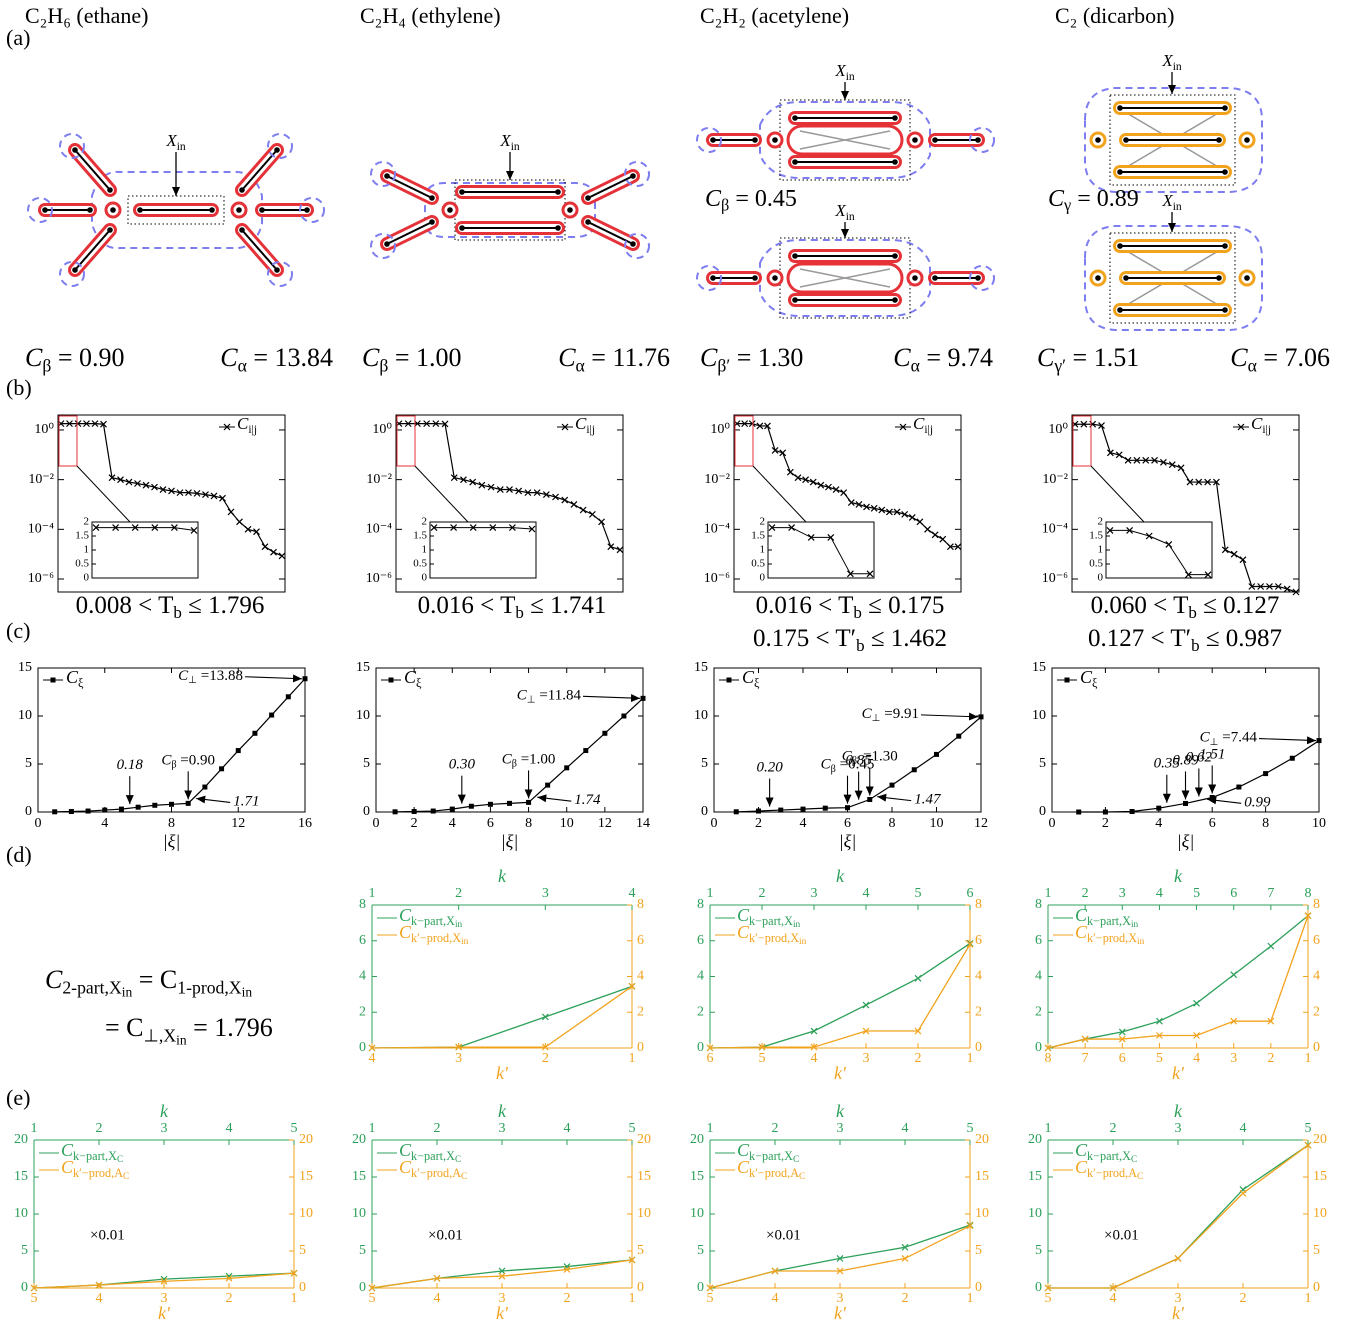  What do you see at coordinates (549, 697) in the screenshot?
I see `annotation: C⊥ =11.84` at bounding box center [549, 697].